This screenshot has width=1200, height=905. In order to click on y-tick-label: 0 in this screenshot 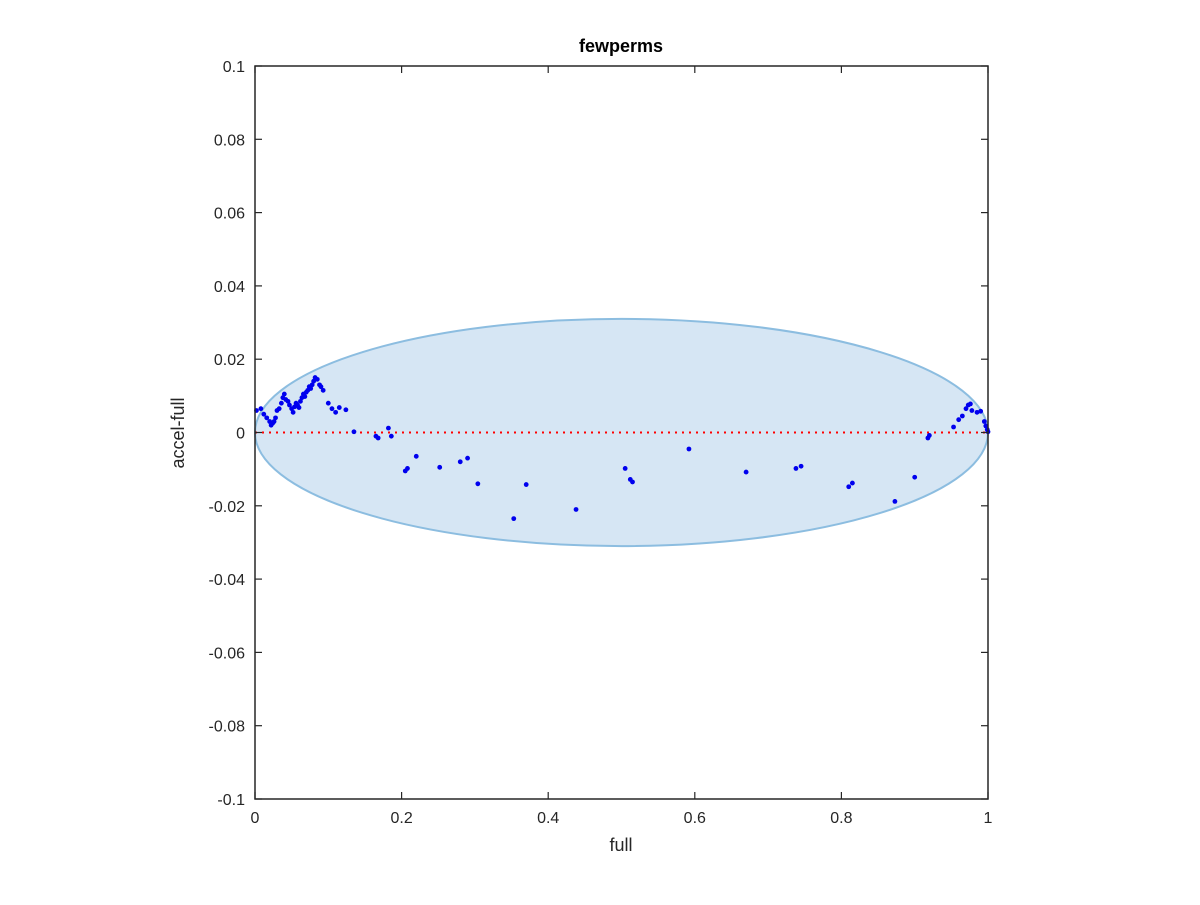, I will do `click(240, 434)`.